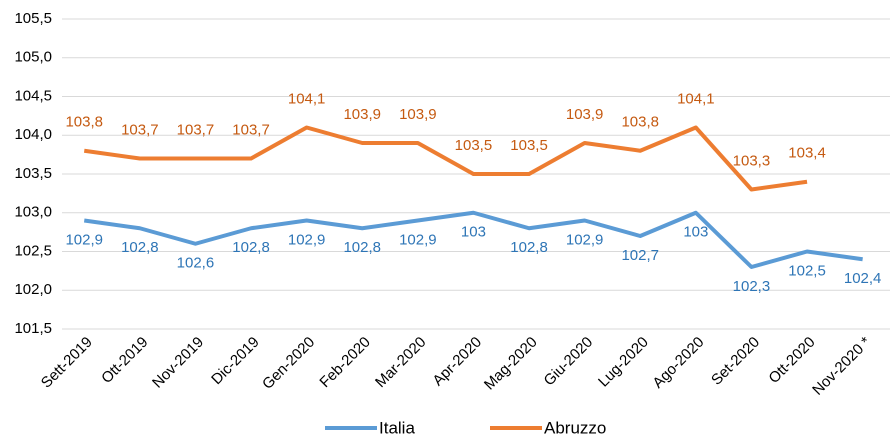  What do you see at coordinates (807, 153) in the screenshot?
I see `data-label: 103,4` at bounding box center [807, 153].